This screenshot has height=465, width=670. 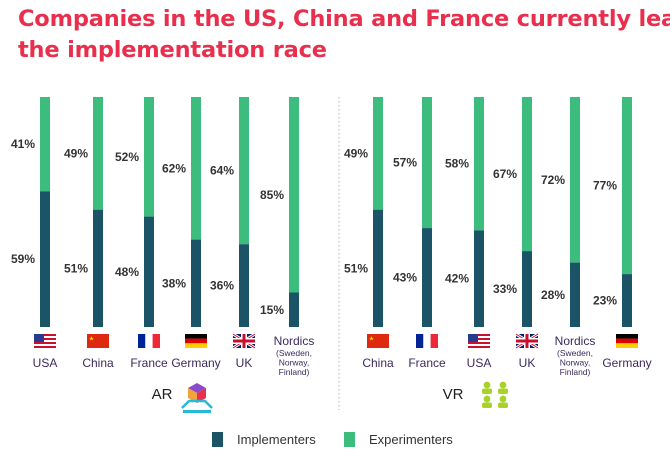 I want to click on category-label-france: France, so click(x=149, y=363).